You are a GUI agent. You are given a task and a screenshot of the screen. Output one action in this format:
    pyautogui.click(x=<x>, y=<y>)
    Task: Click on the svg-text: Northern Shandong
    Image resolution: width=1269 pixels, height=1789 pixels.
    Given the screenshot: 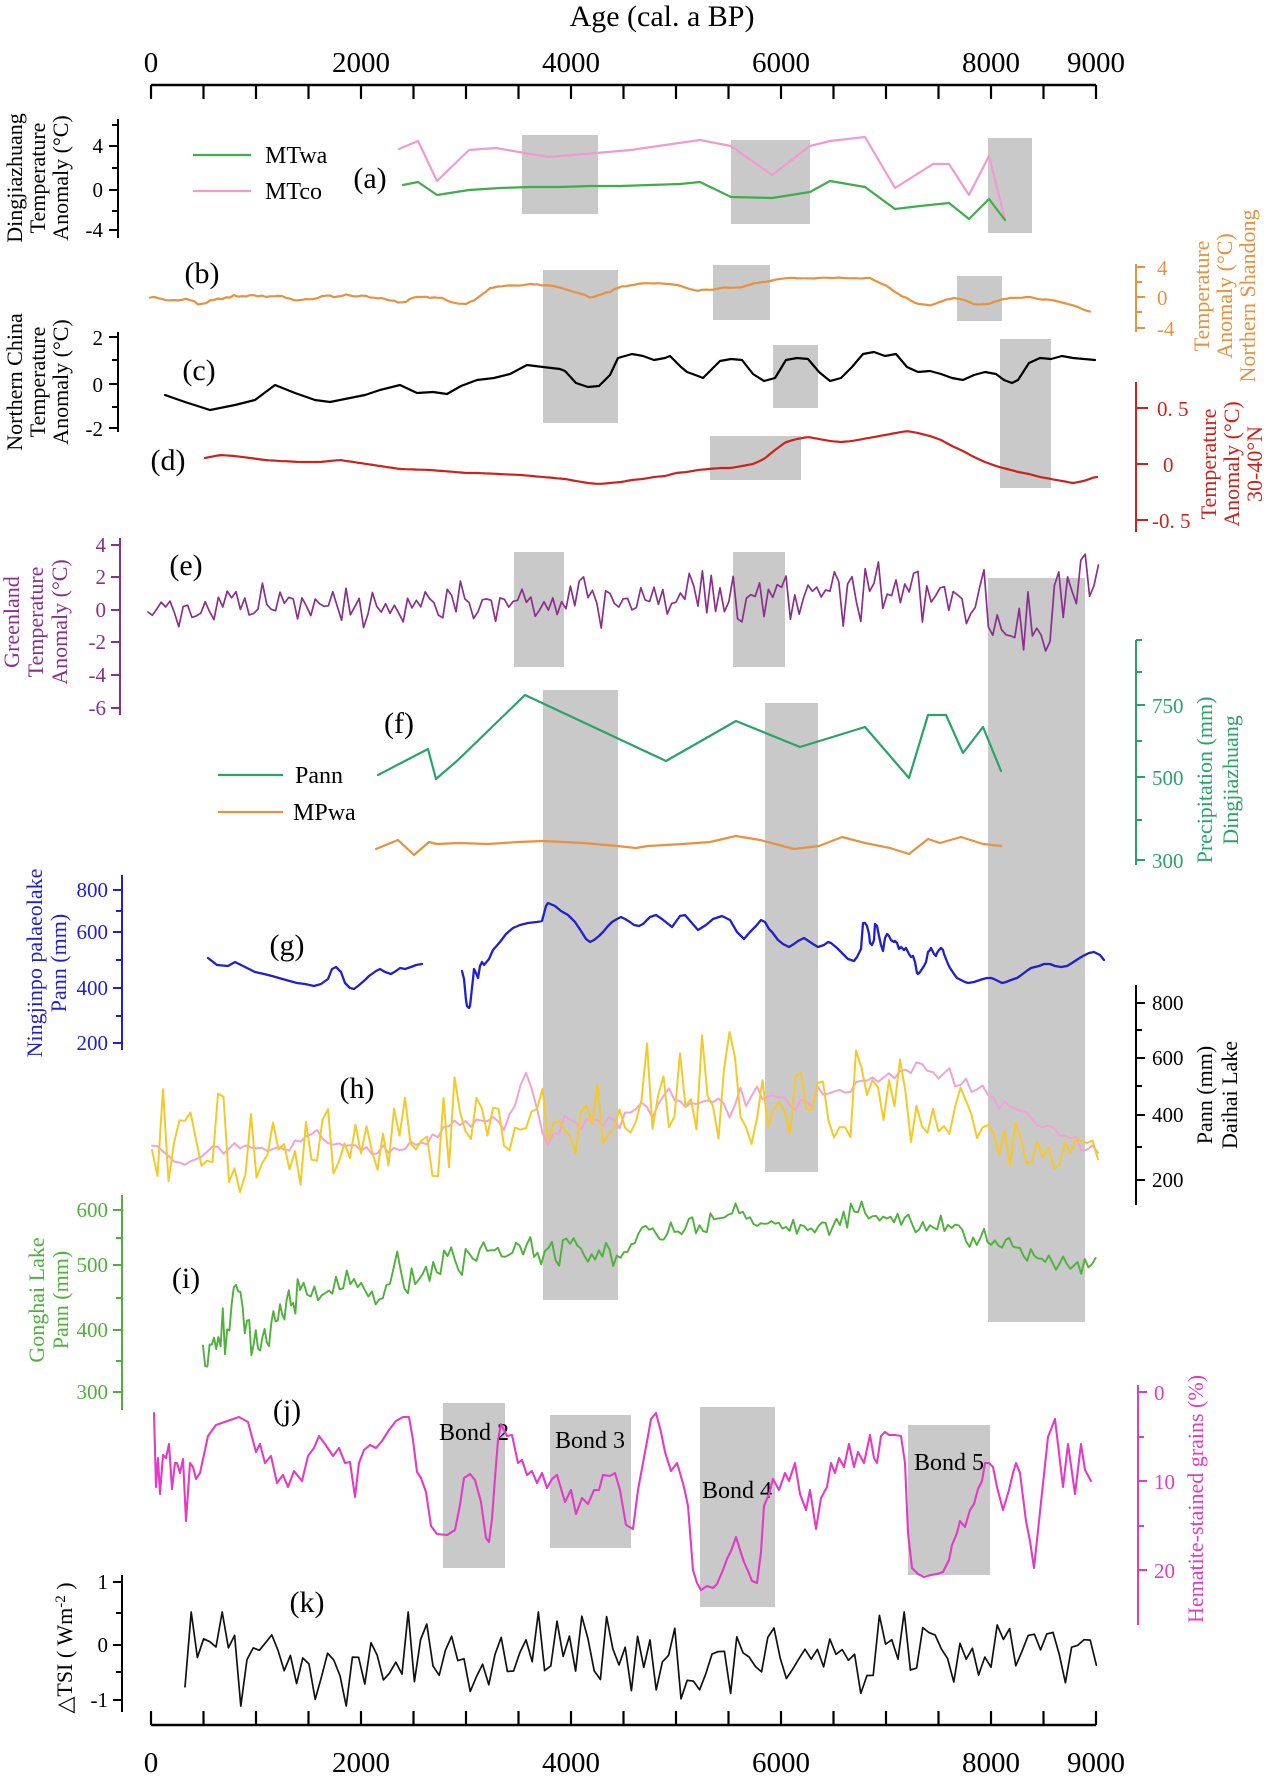 What is the action you would take?
    pyautogui.click(x=1247, y=296)
    